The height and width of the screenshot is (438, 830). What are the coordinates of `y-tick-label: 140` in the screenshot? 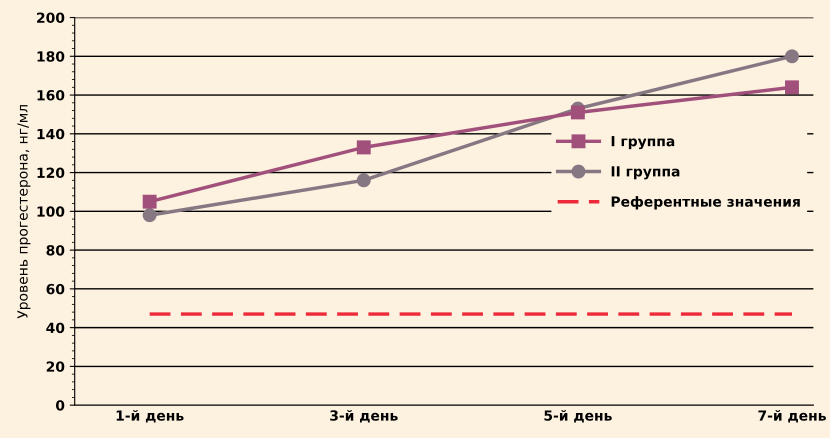 It's located at (51, 134).